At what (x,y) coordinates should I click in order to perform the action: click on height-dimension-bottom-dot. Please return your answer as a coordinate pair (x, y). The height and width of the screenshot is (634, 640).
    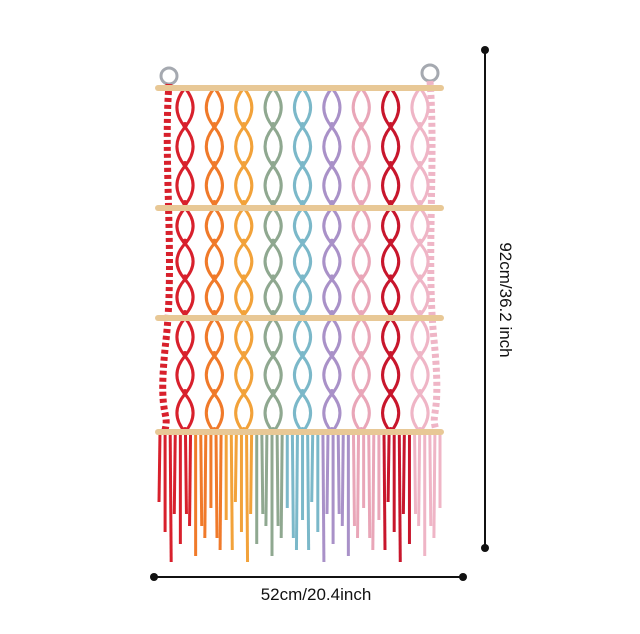
    Looking at the image, I should click on (485, 548).